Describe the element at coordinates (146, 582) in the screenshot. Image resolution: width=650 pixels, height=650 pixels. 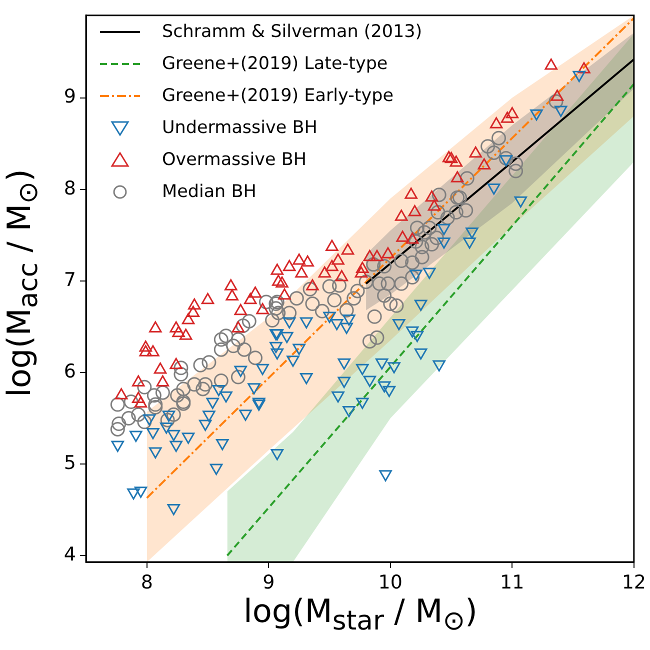
I see `x-tick-label: 8` at that location.